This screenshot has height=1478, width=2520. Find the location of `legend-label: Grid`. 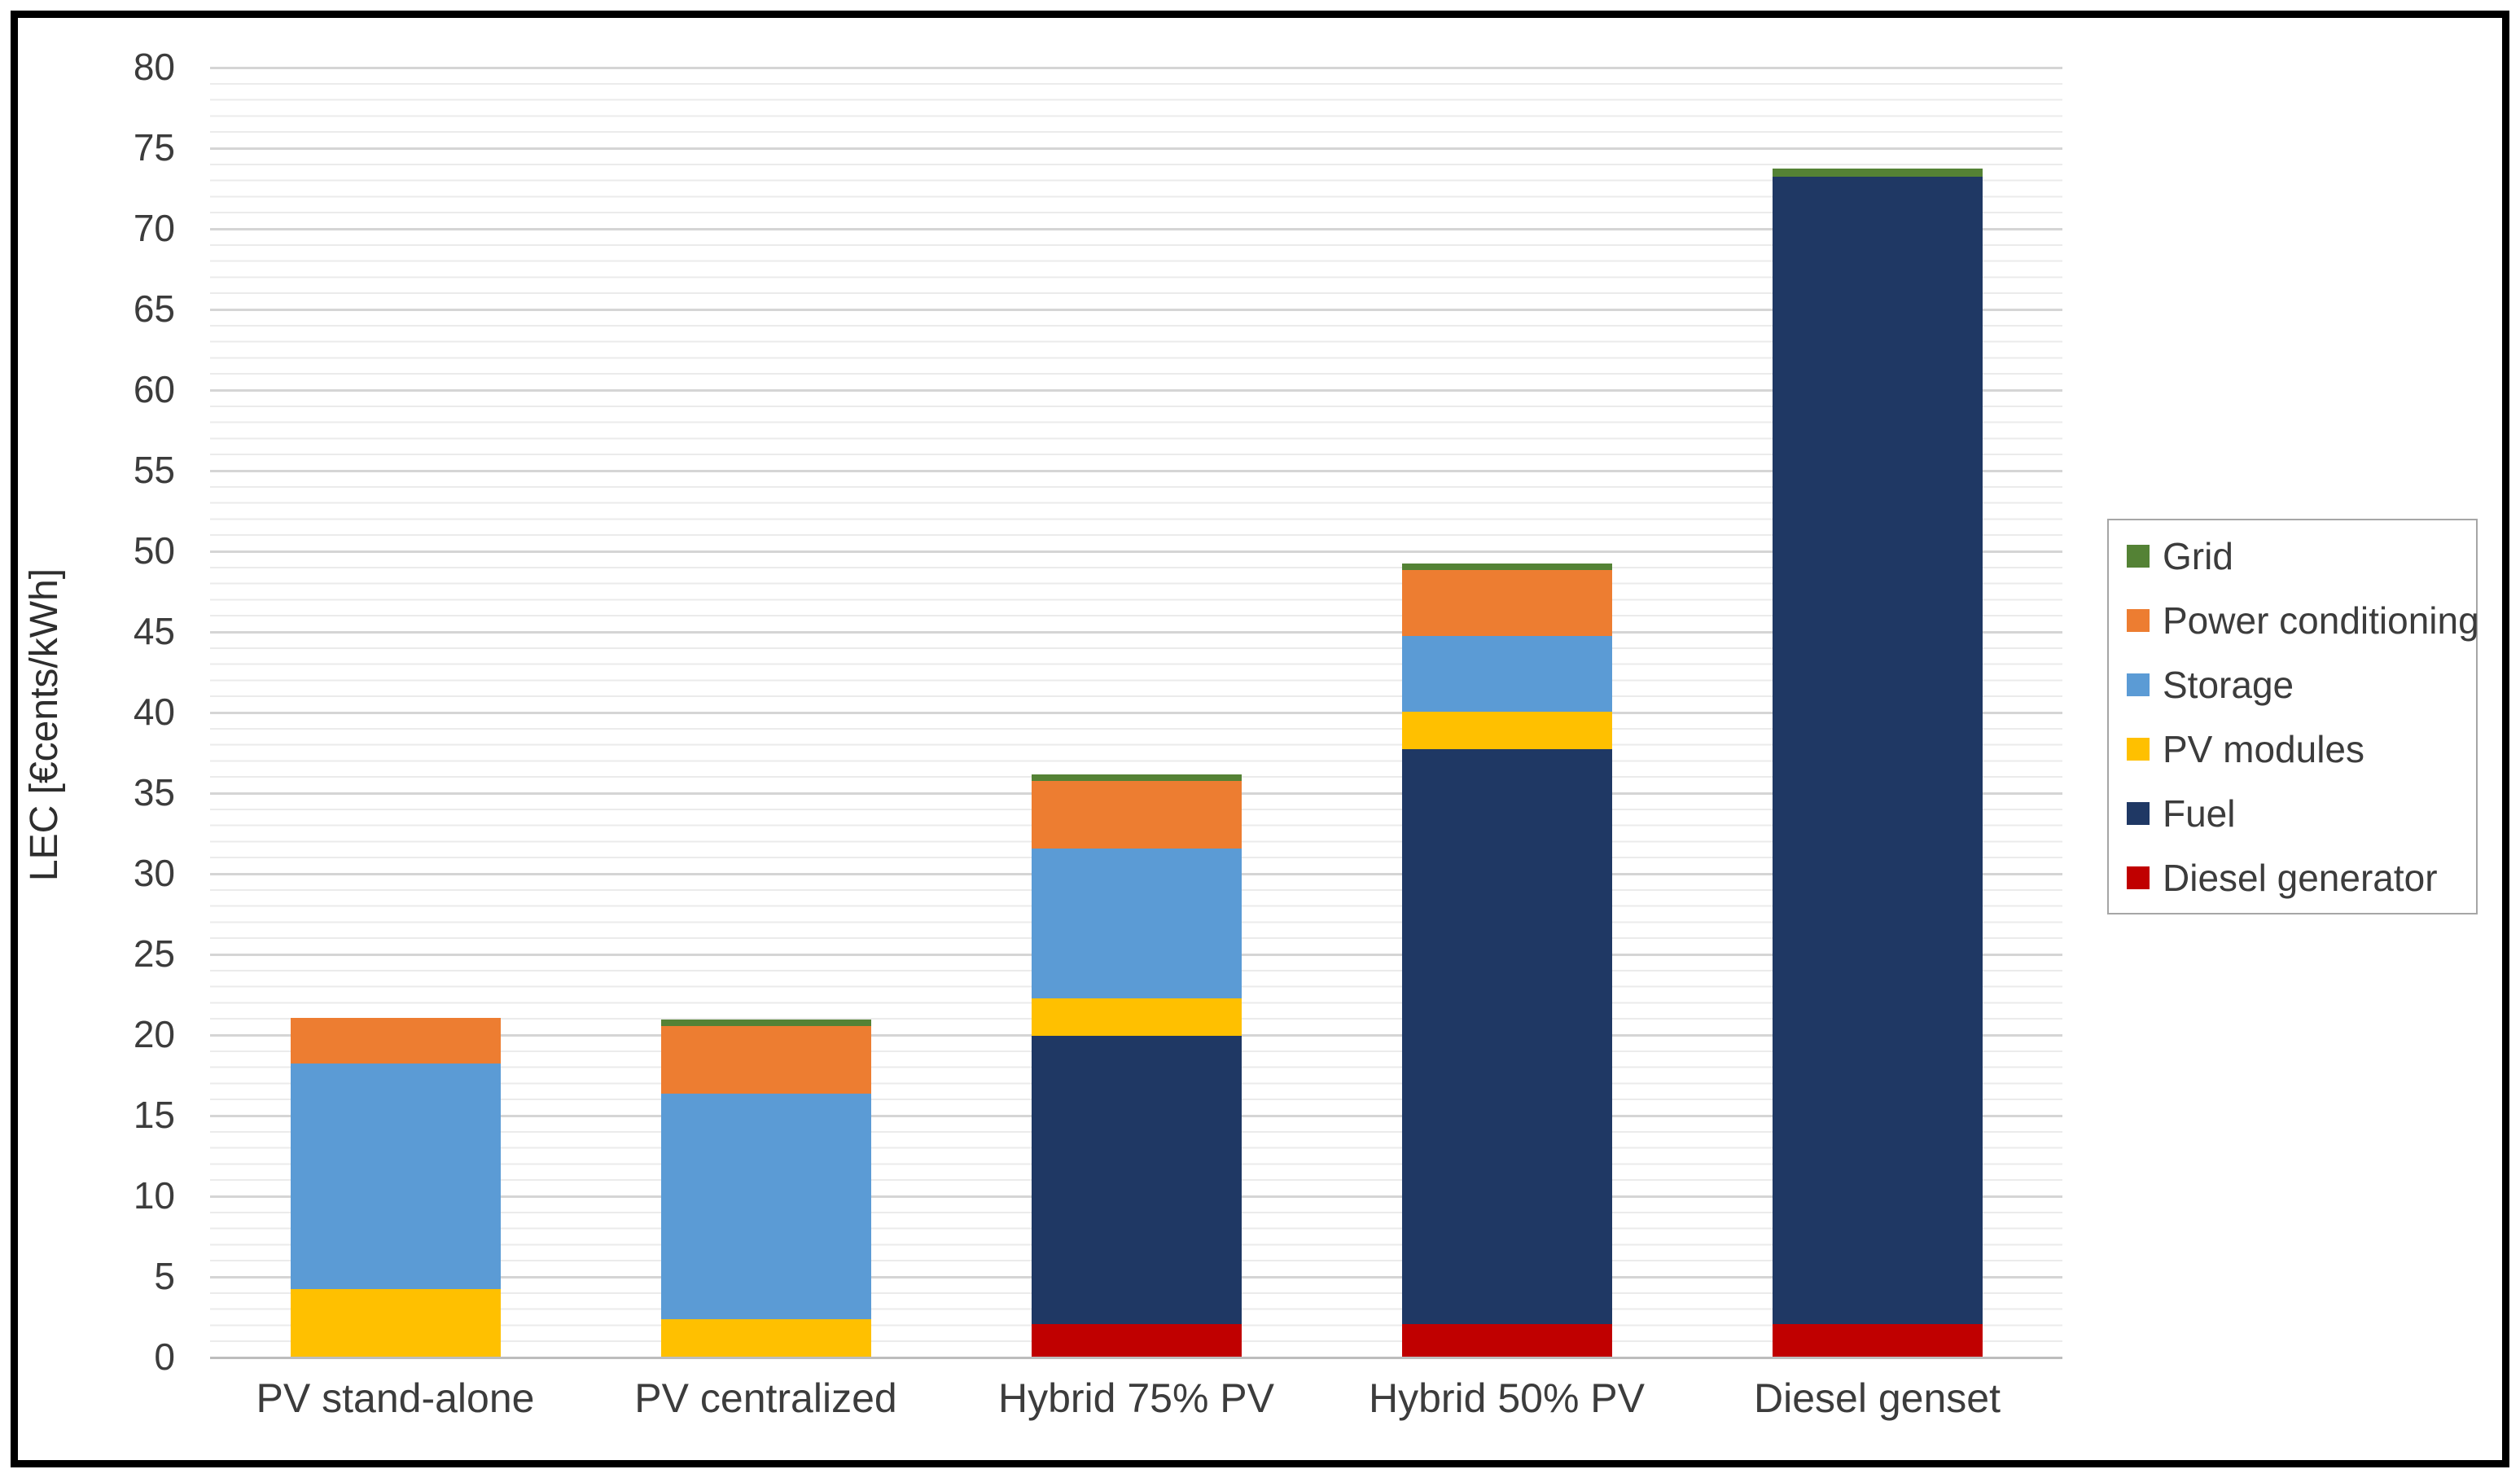

legend-label: Grid is located at coordinates (2198, 555).